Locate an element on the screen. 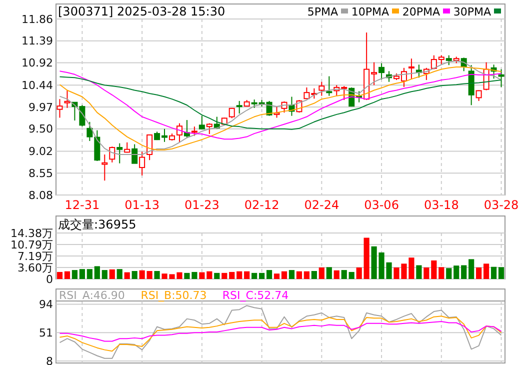  legend-label: 30PMA is located at coordinates (472, 11).